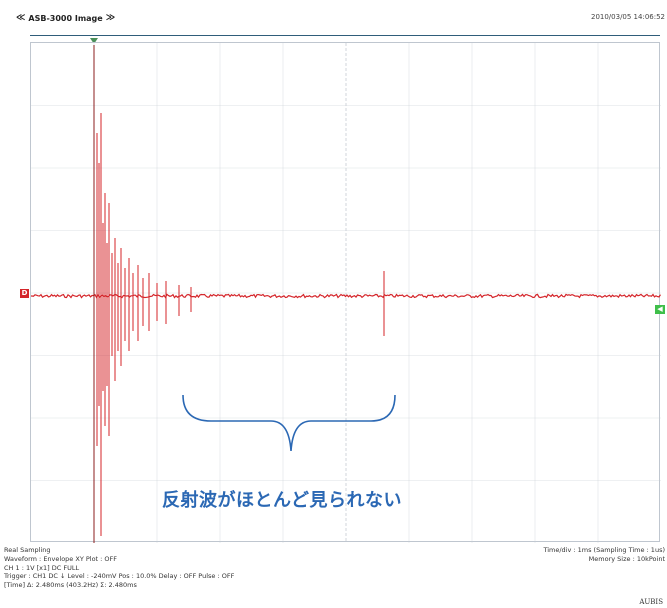 This screenshot has height=608, width=667. I want to click on window-title-bar: ≪ ASB-3000 Image ≫, so click(65, 18).